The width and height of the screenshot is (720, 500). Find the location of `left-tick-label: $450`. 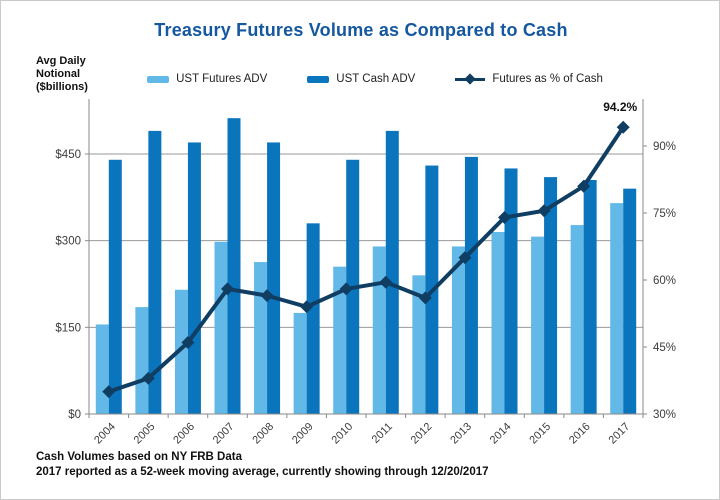

left-tick-label: $450 is located at coordinates (68, 155).